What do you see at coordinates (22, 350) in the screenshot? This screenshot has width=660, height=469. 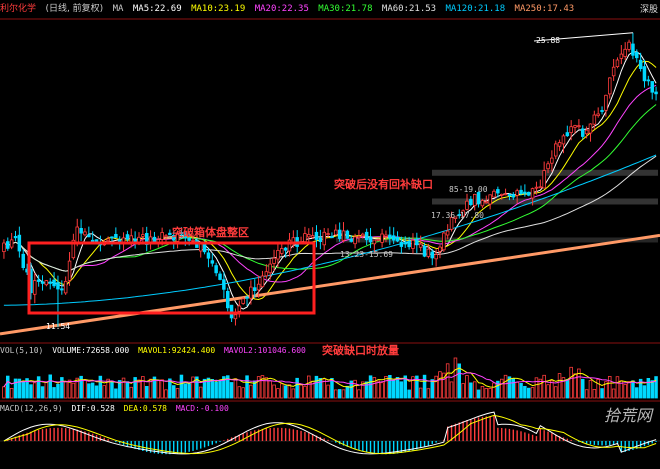 I see `vol-title: VOL(5,10)` at bounding box center [22, 350].